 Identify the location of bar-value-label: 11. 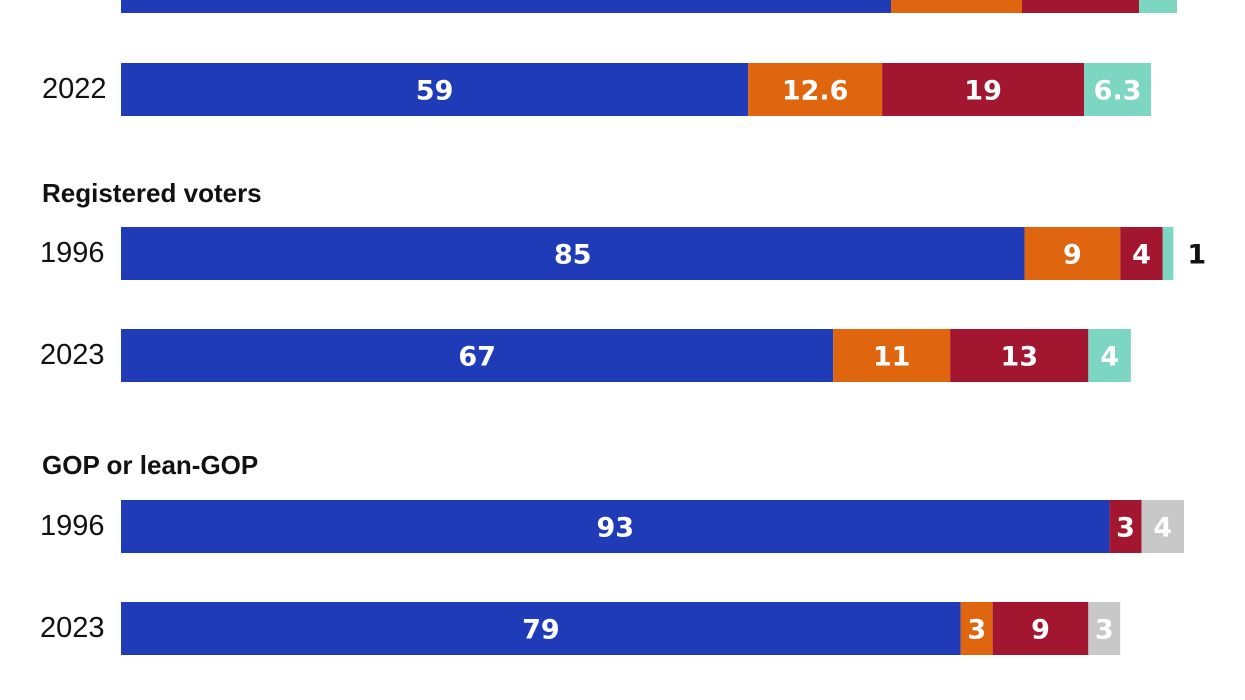
(892, 357).